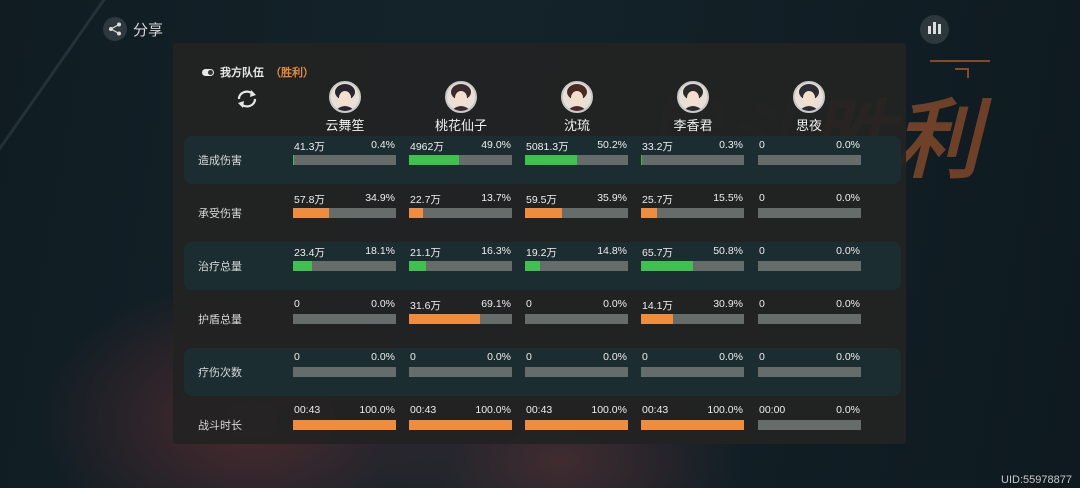 This screenshot has height=488, width=1080. I want to click on character-column-header: 思夜, so click(809, 107).